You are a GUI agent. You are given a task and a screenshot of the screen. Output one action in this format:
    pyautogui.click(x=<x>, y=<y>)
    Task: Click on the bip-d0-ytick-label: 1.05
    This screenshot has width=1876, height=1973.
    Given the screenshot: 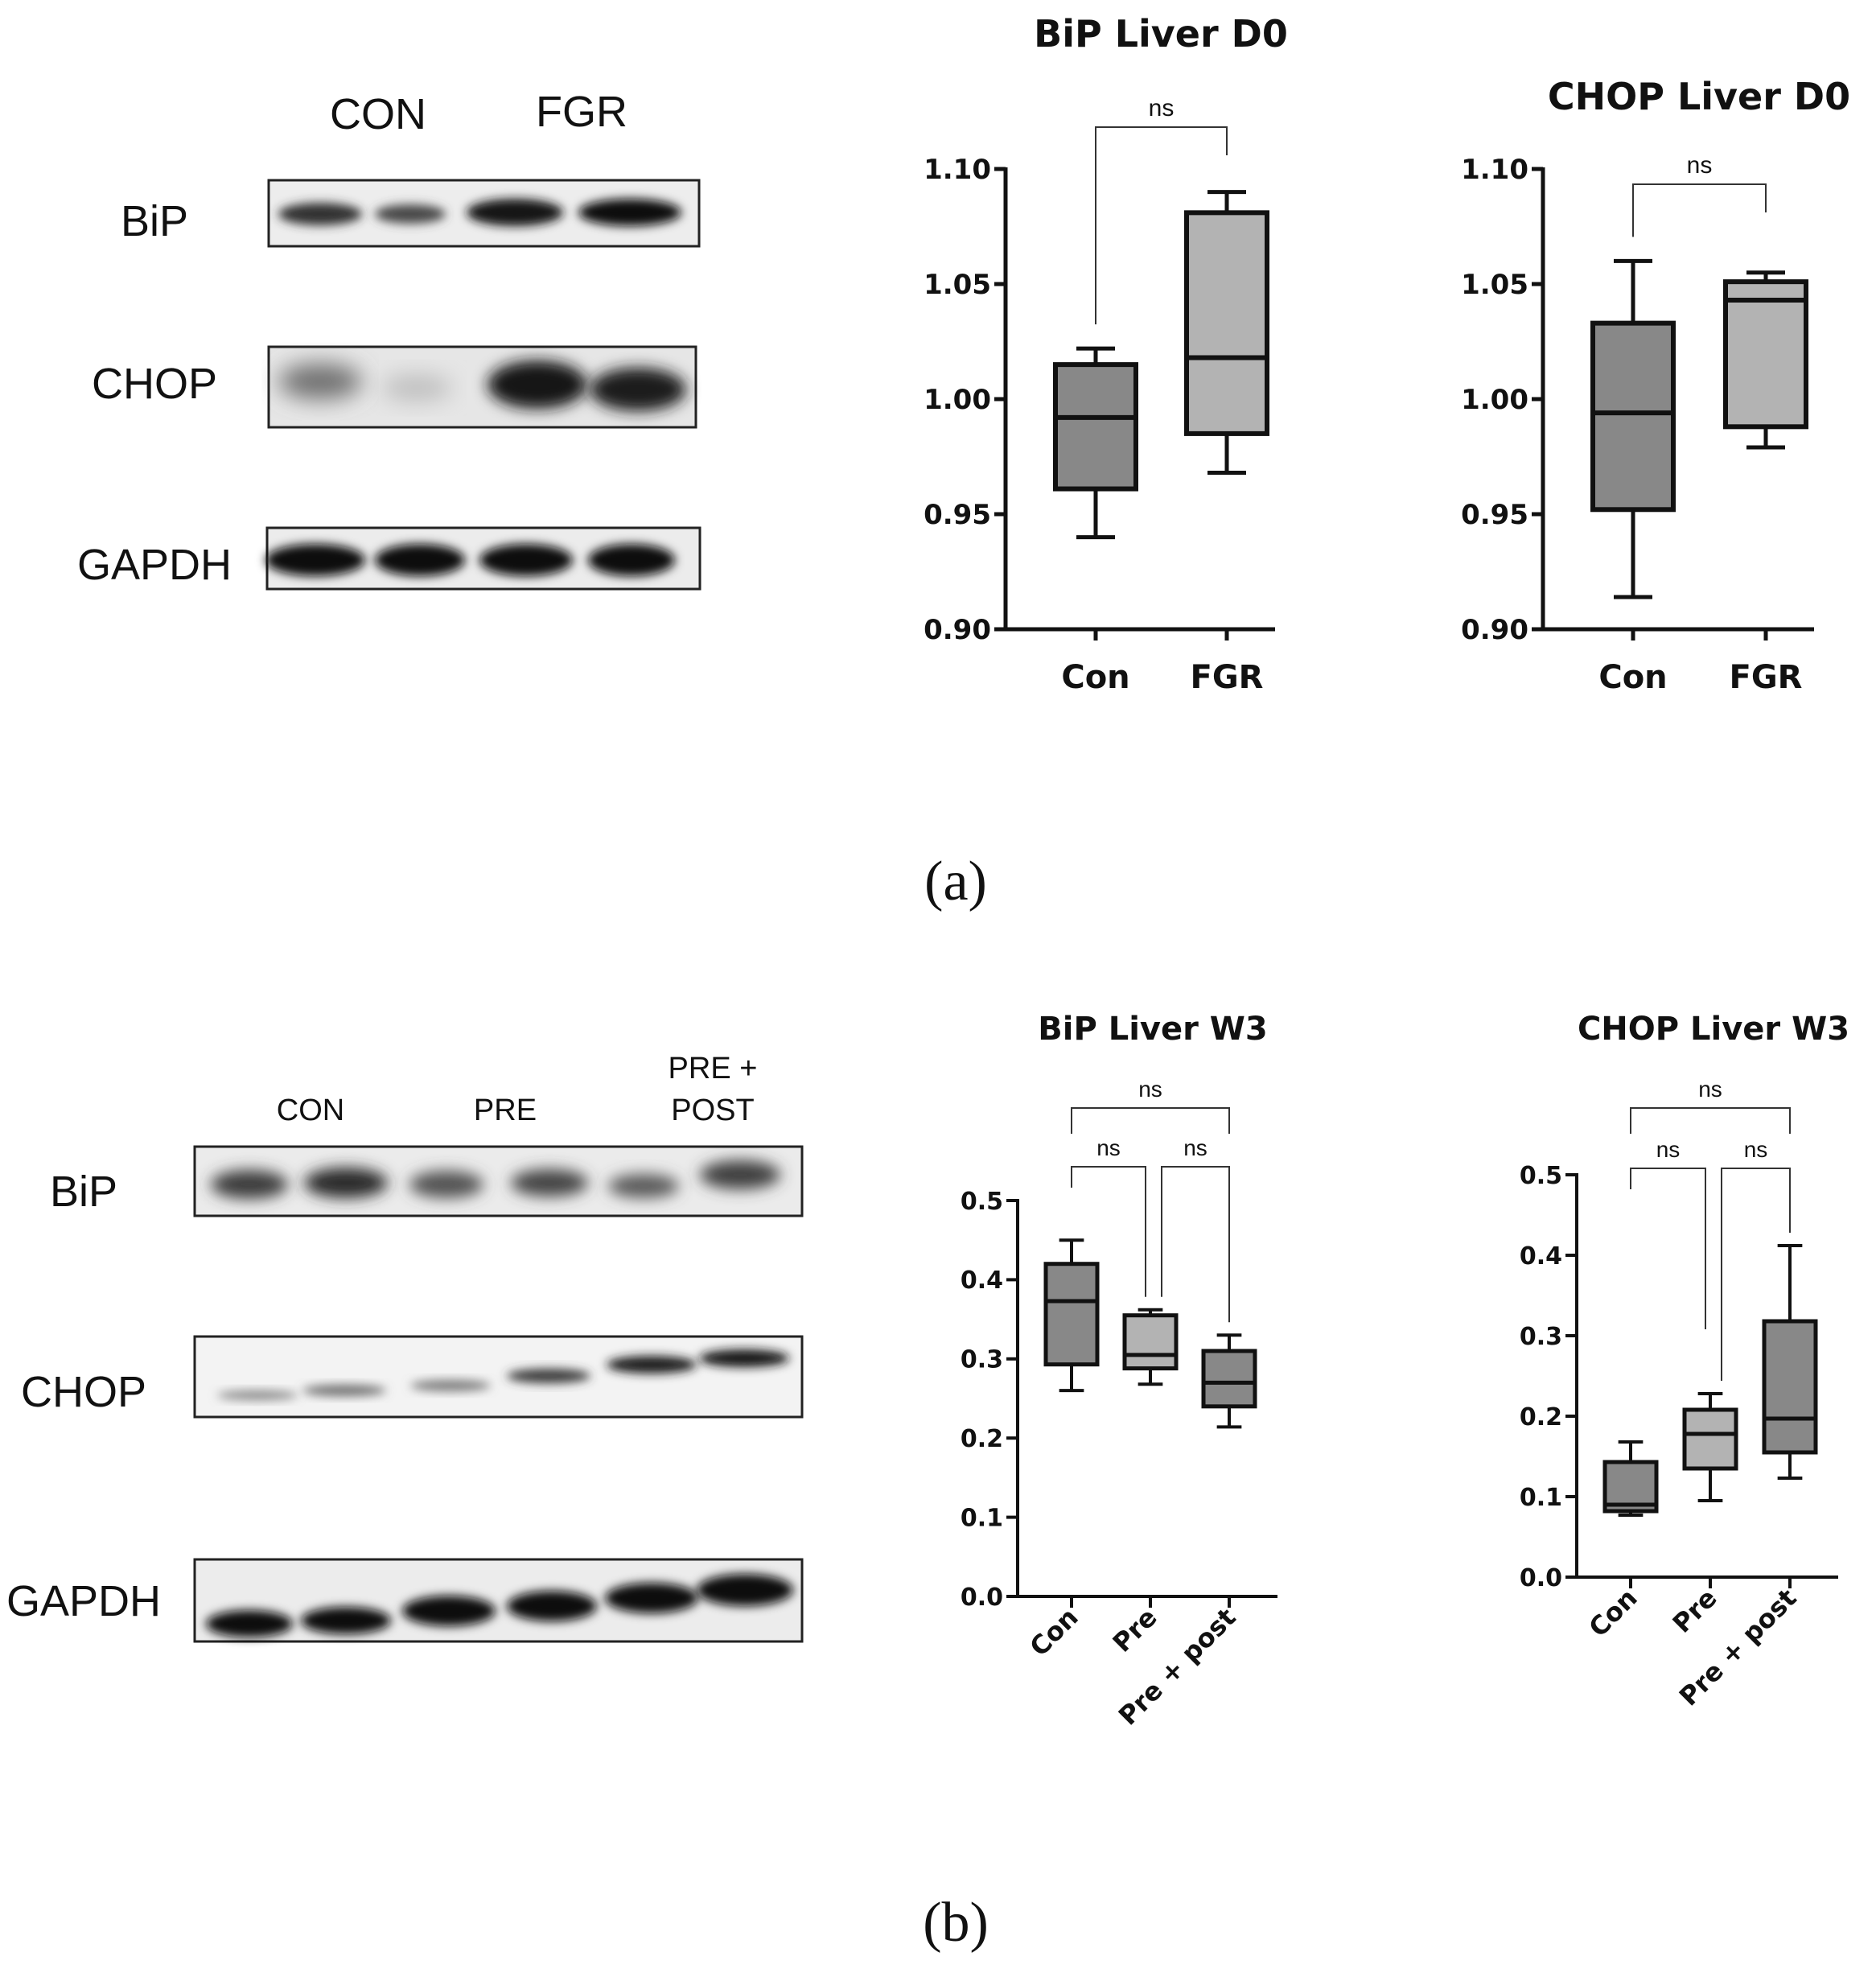 What is the action you would take?
    pyautogui.click(x=957, y=285)
    